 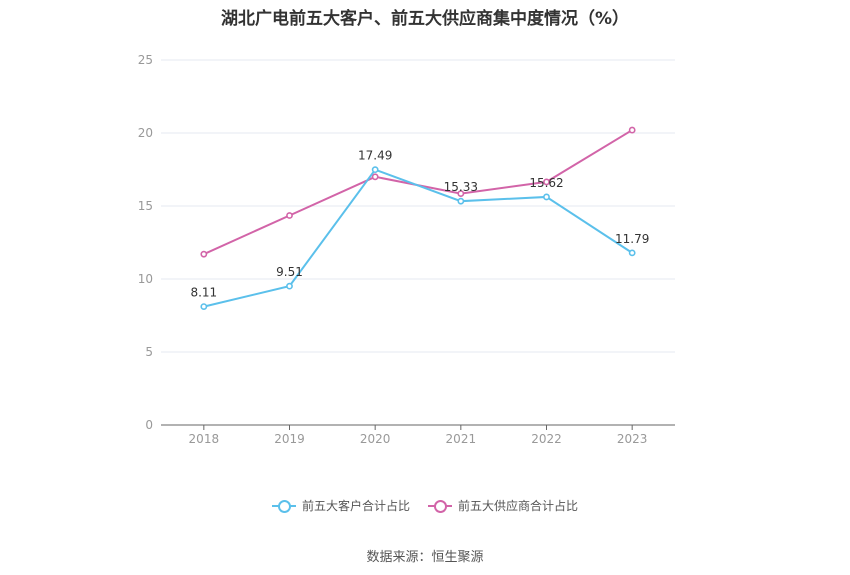 I want to click on y-tick-label: 5, so click(x=149, y=352).